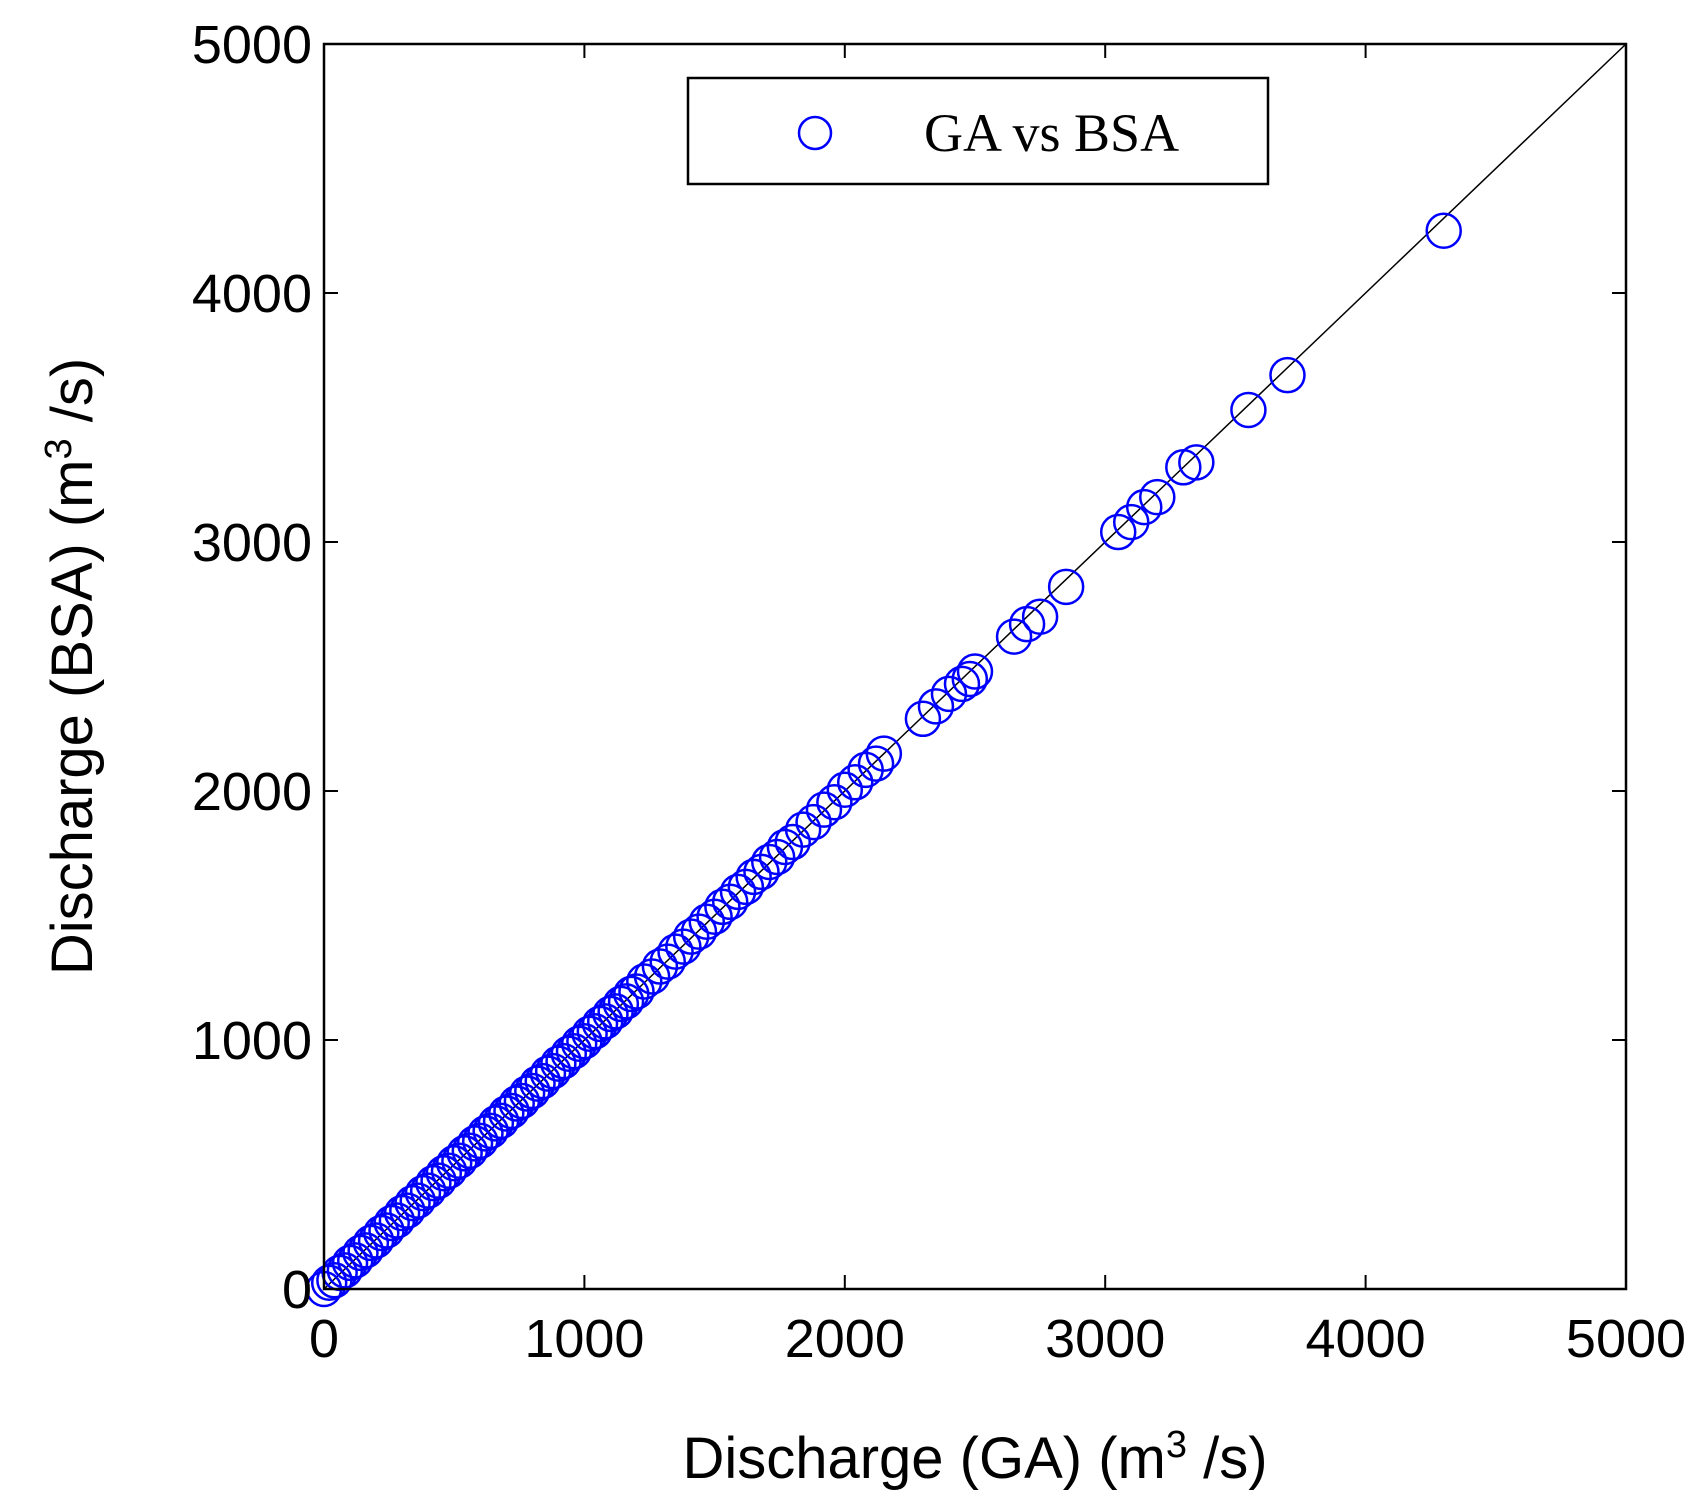 The image size is (1708, 1506). Describe the element at coordinates (1626, 1339) in the screenshot. I see `x-tick-label: 5000` at that location.